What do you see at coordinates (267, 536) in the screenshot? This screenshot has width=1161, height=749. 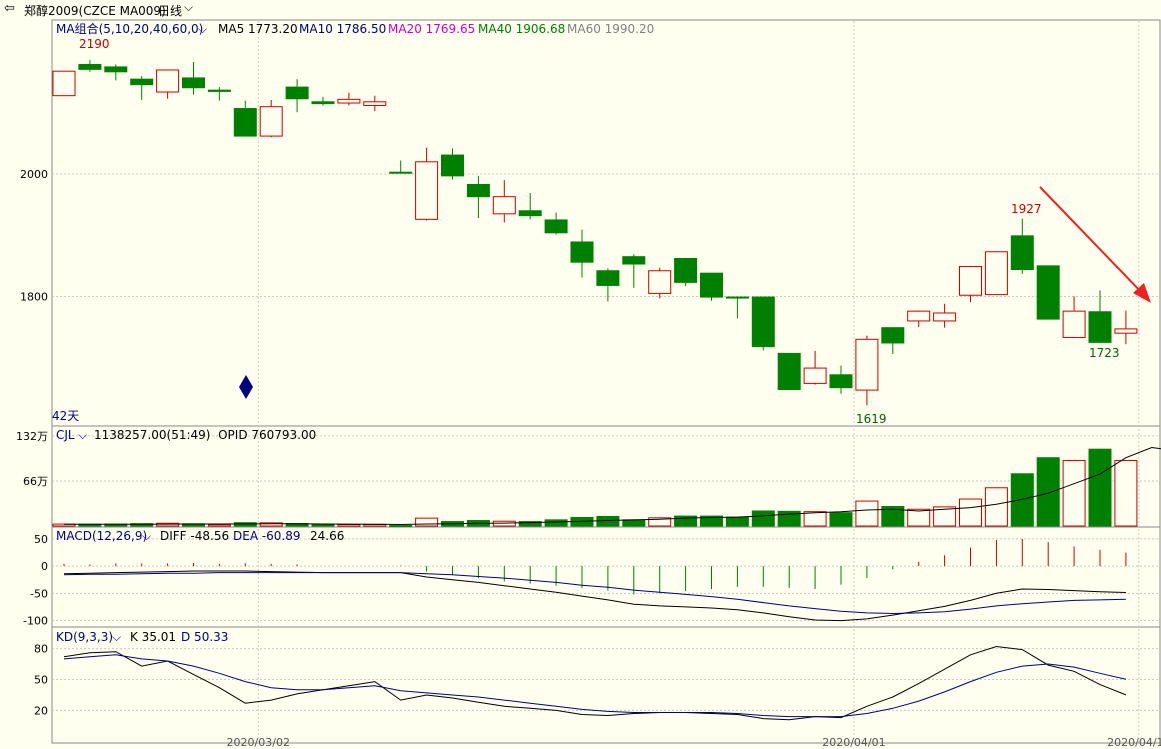 I see `macd-dea-value: DEA -60.89` at bounding box center [267, 536].